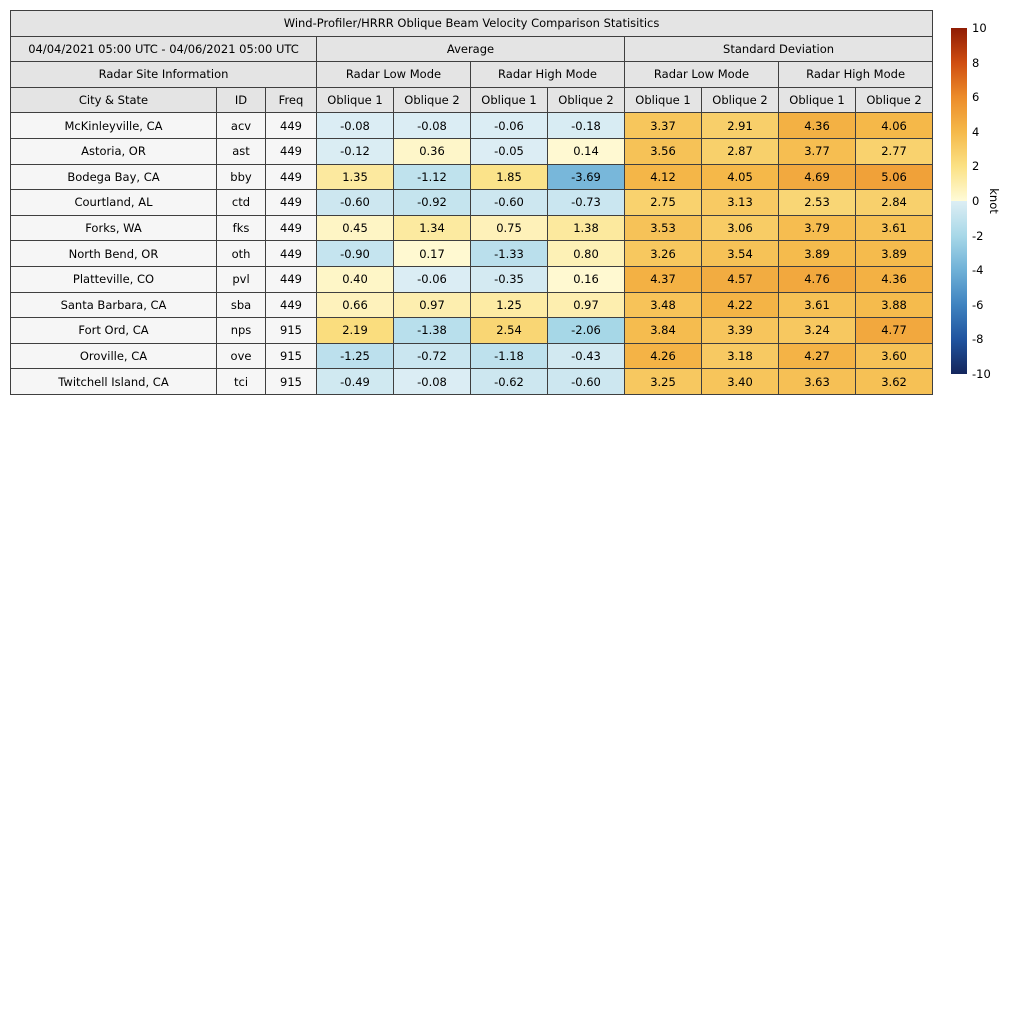 The image size is (1024, 1024). What do you see at coordinates (113, 100) in the screenshot?
I see `column-header-city-state: City & State` at bounding box center [113, 100].